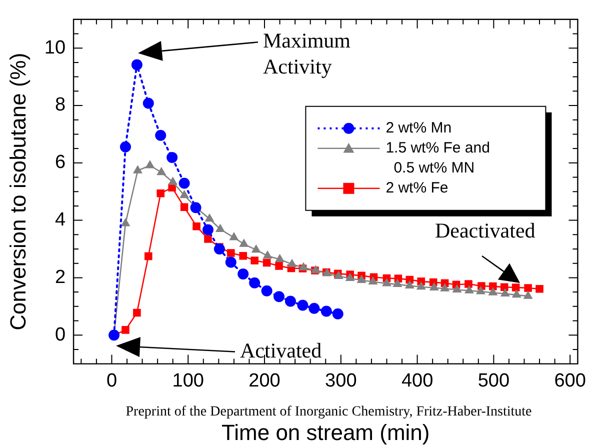  Describe the element at coordinates (494, 381) in the screenshot. I see `x-tick-label: 500` at that location.